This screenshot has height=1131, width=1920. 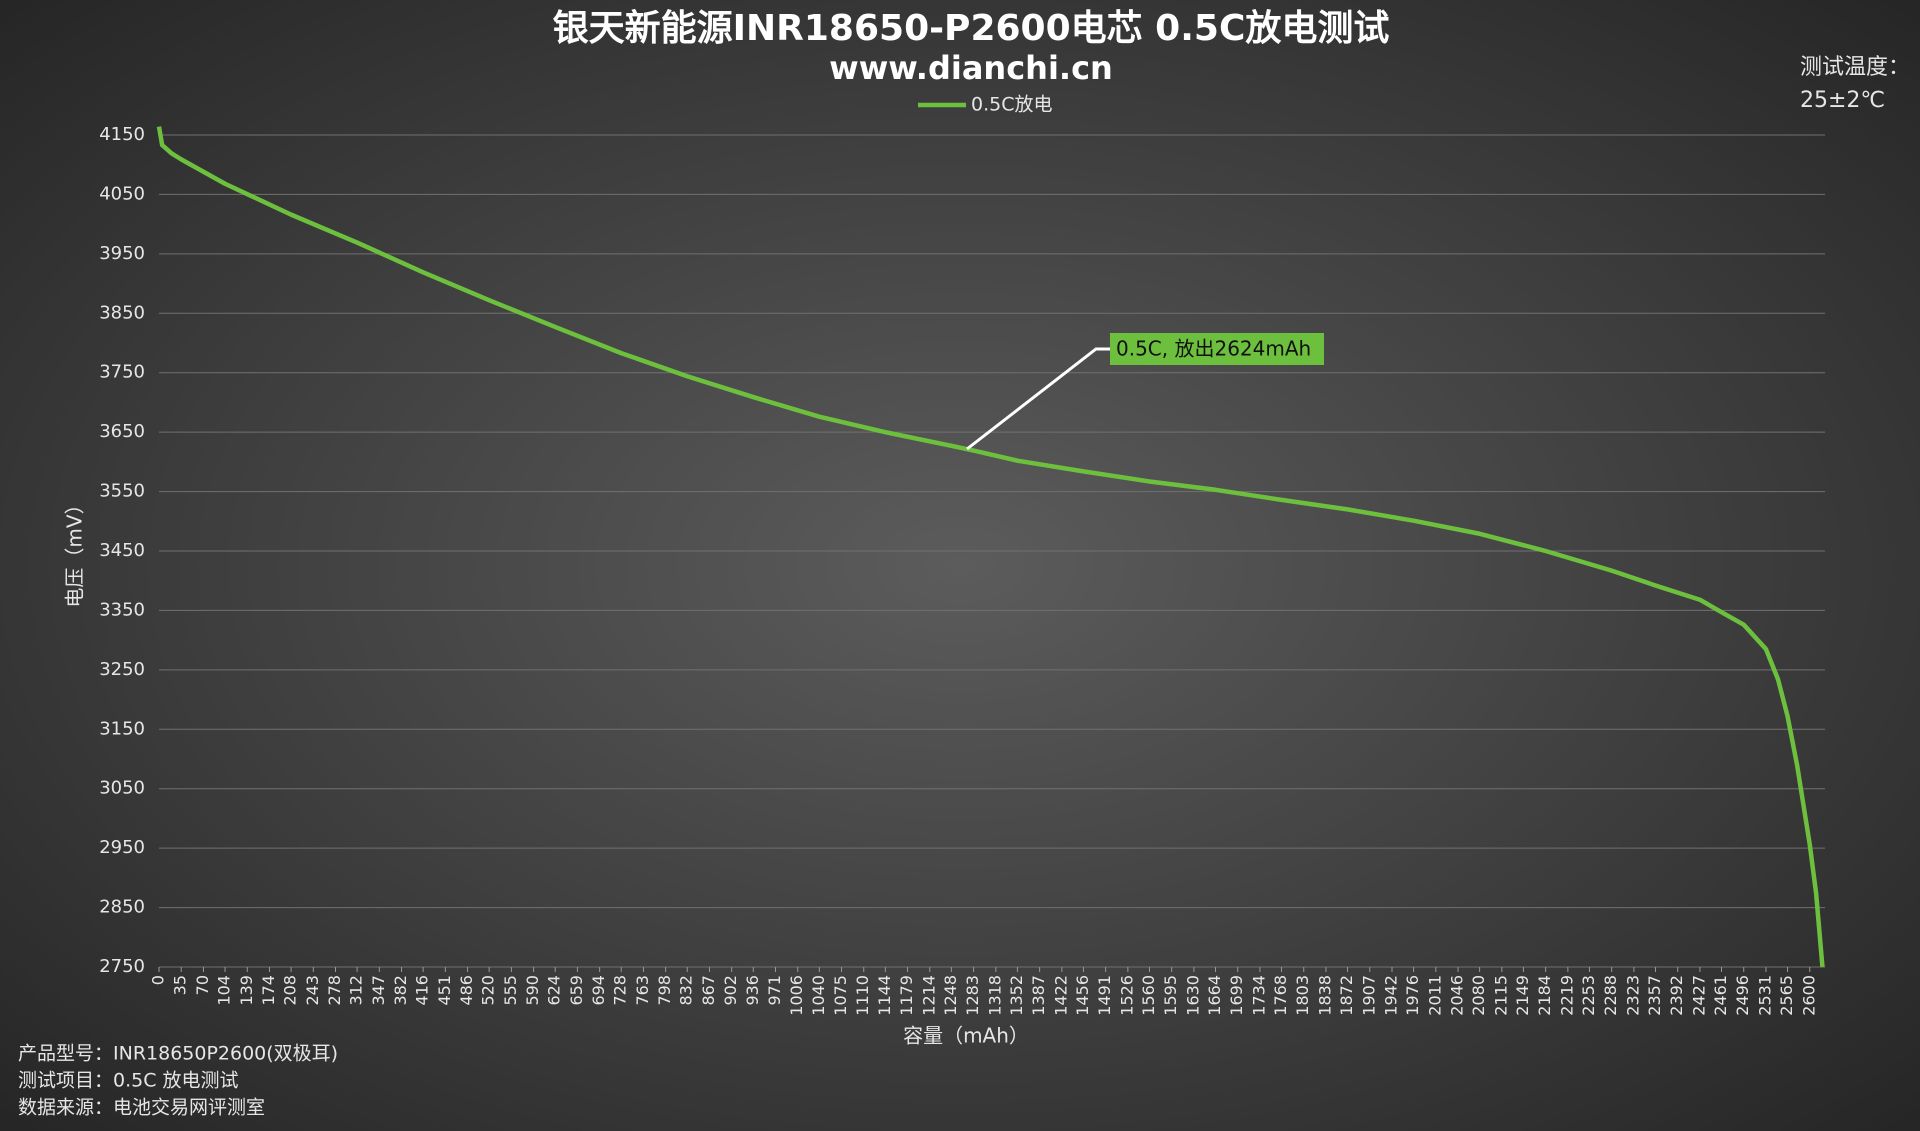 What do you see at coordinates (246, 990) in the screenshot?
I see `x-tick-label: 139` at bounding box center [246, 990].